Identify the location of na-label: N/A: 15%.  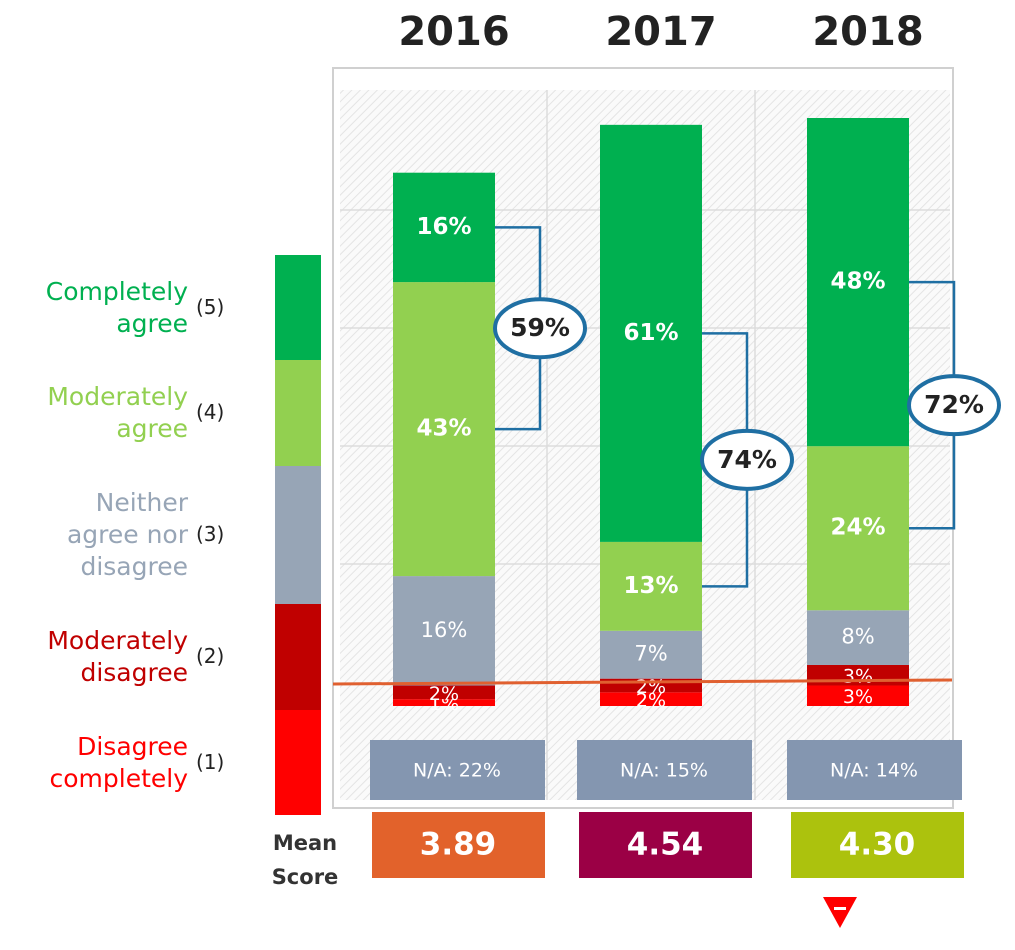
(664, 771).